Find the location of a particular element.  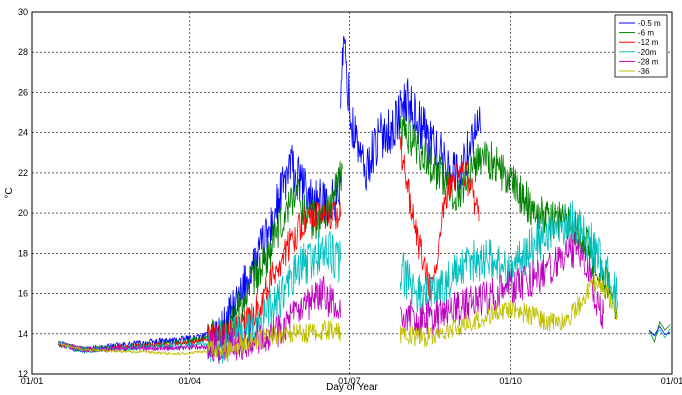

y-tick-label: 22 is located at coordinates (23, 173).